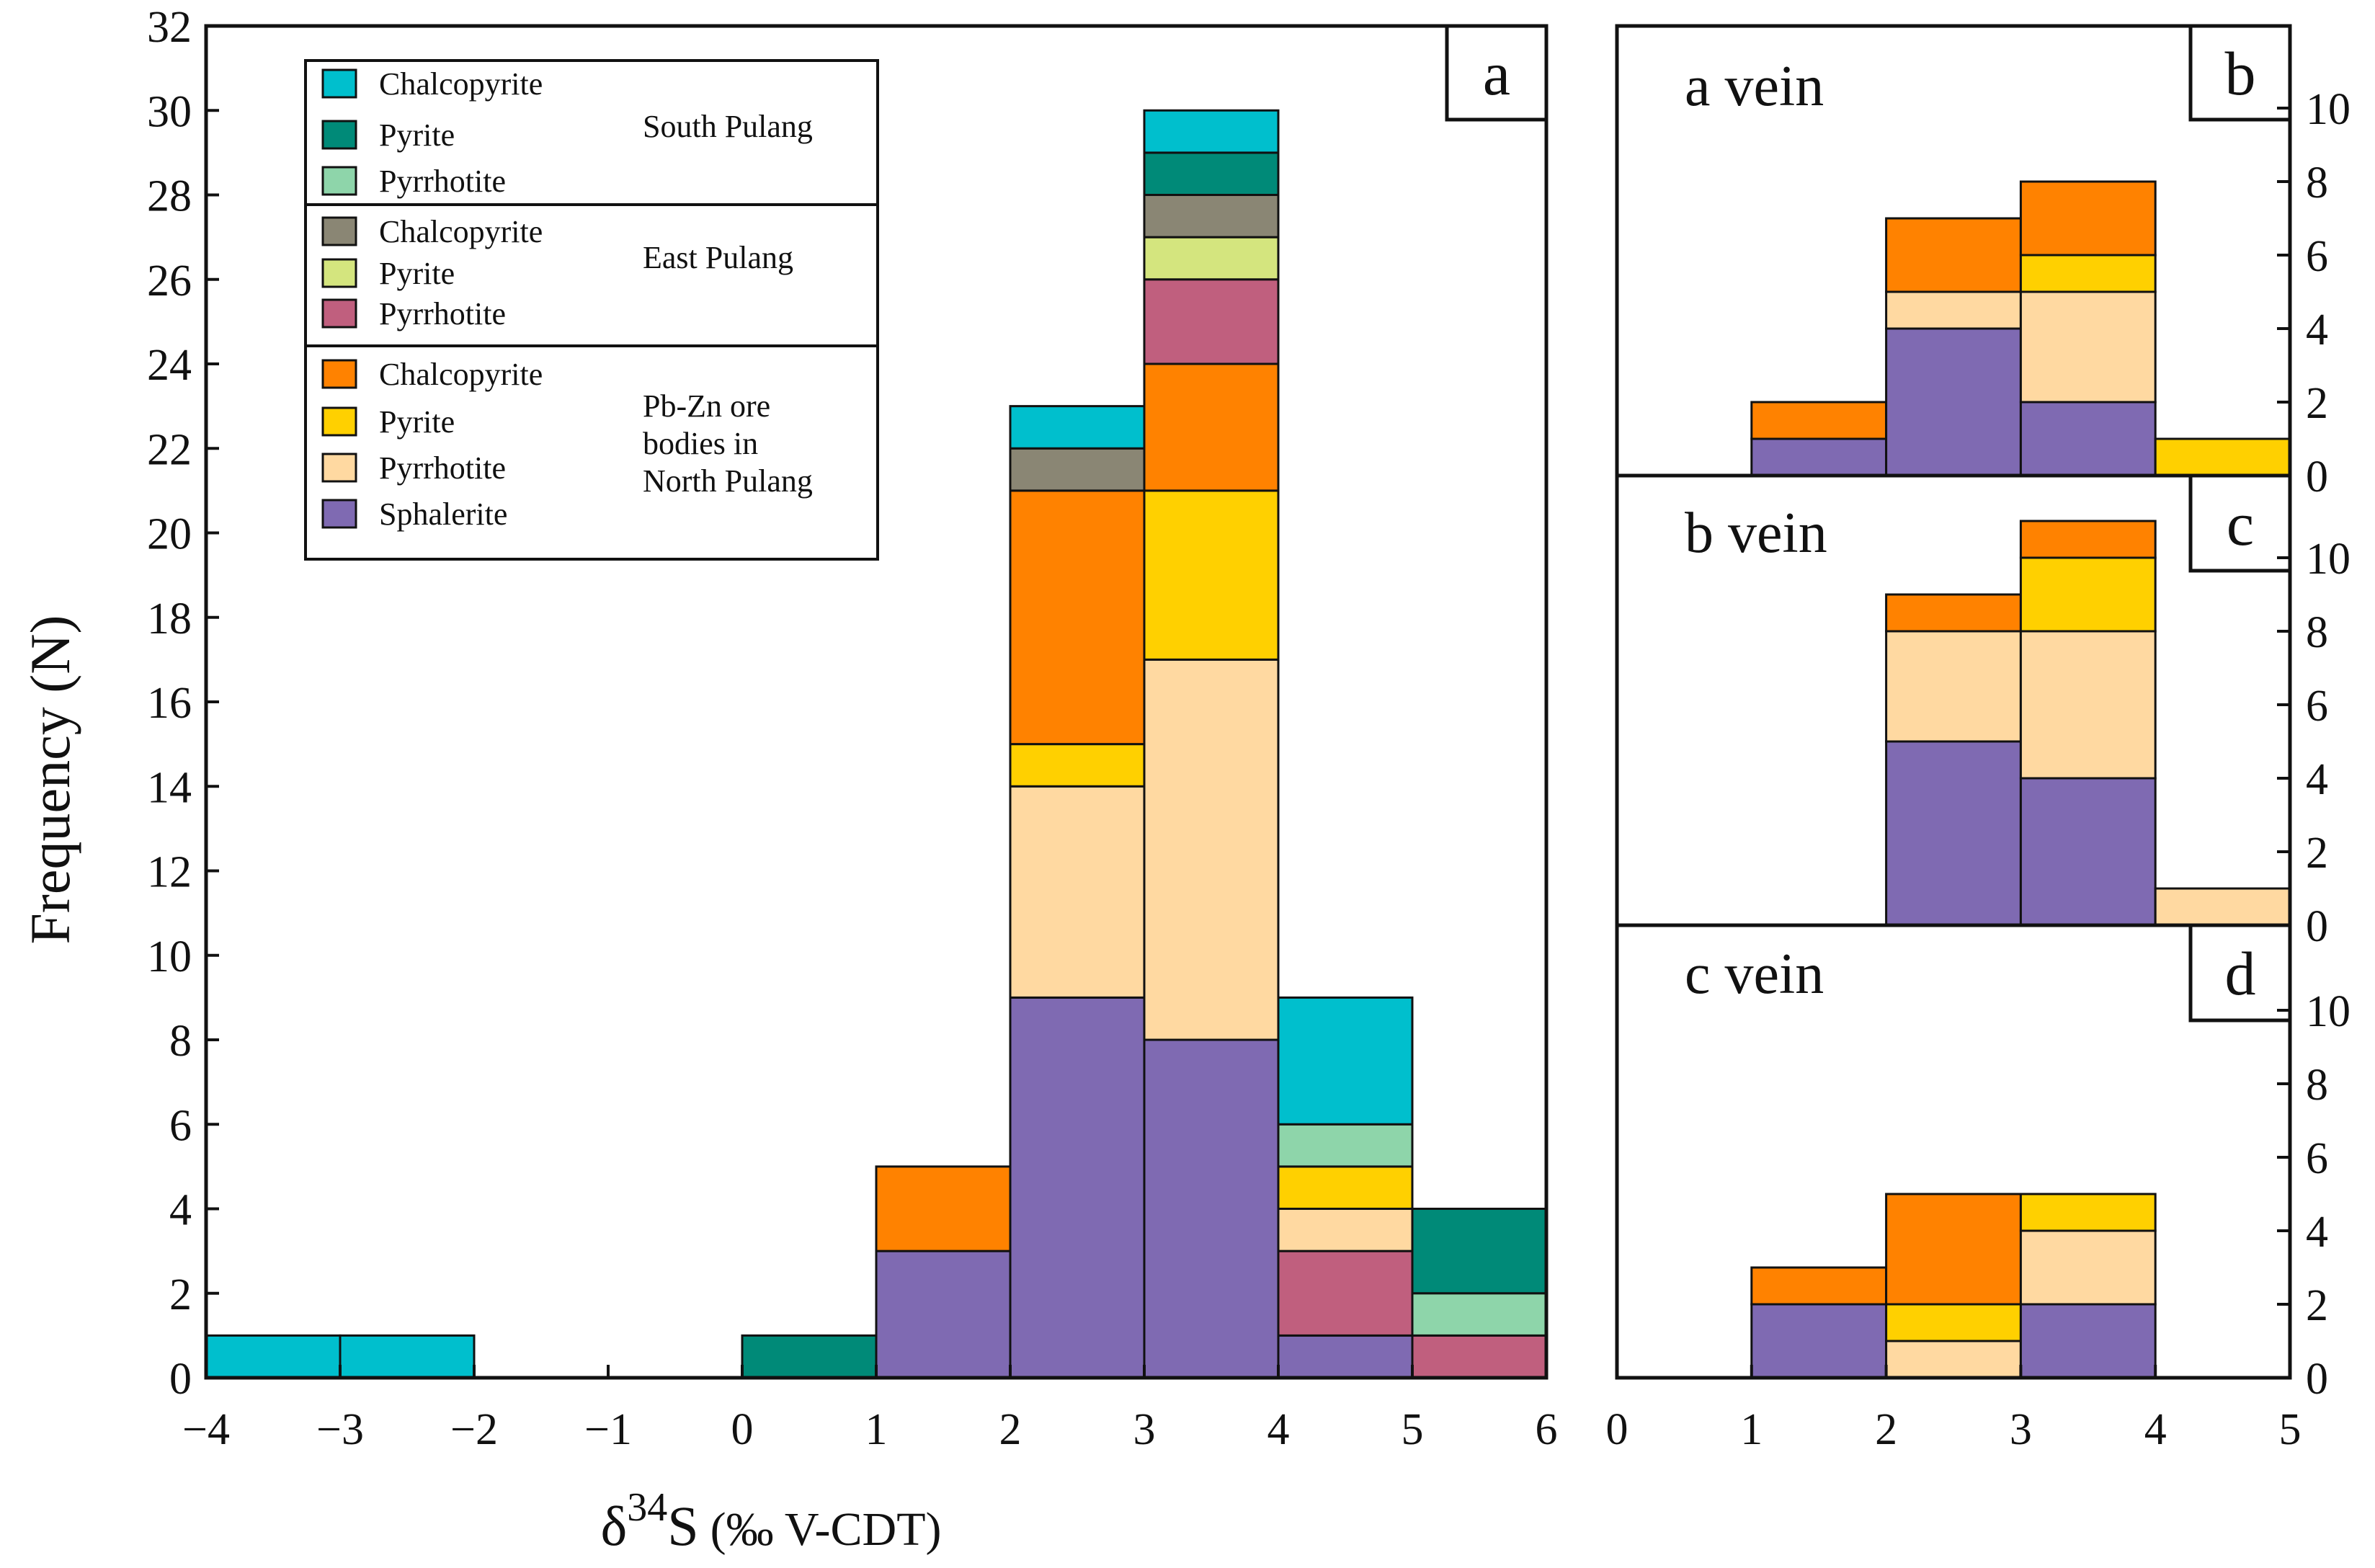 The image size is (2375, 1568). I want to click on bar-segment-d-3-sphalerite_north, so click(2088, 1341).